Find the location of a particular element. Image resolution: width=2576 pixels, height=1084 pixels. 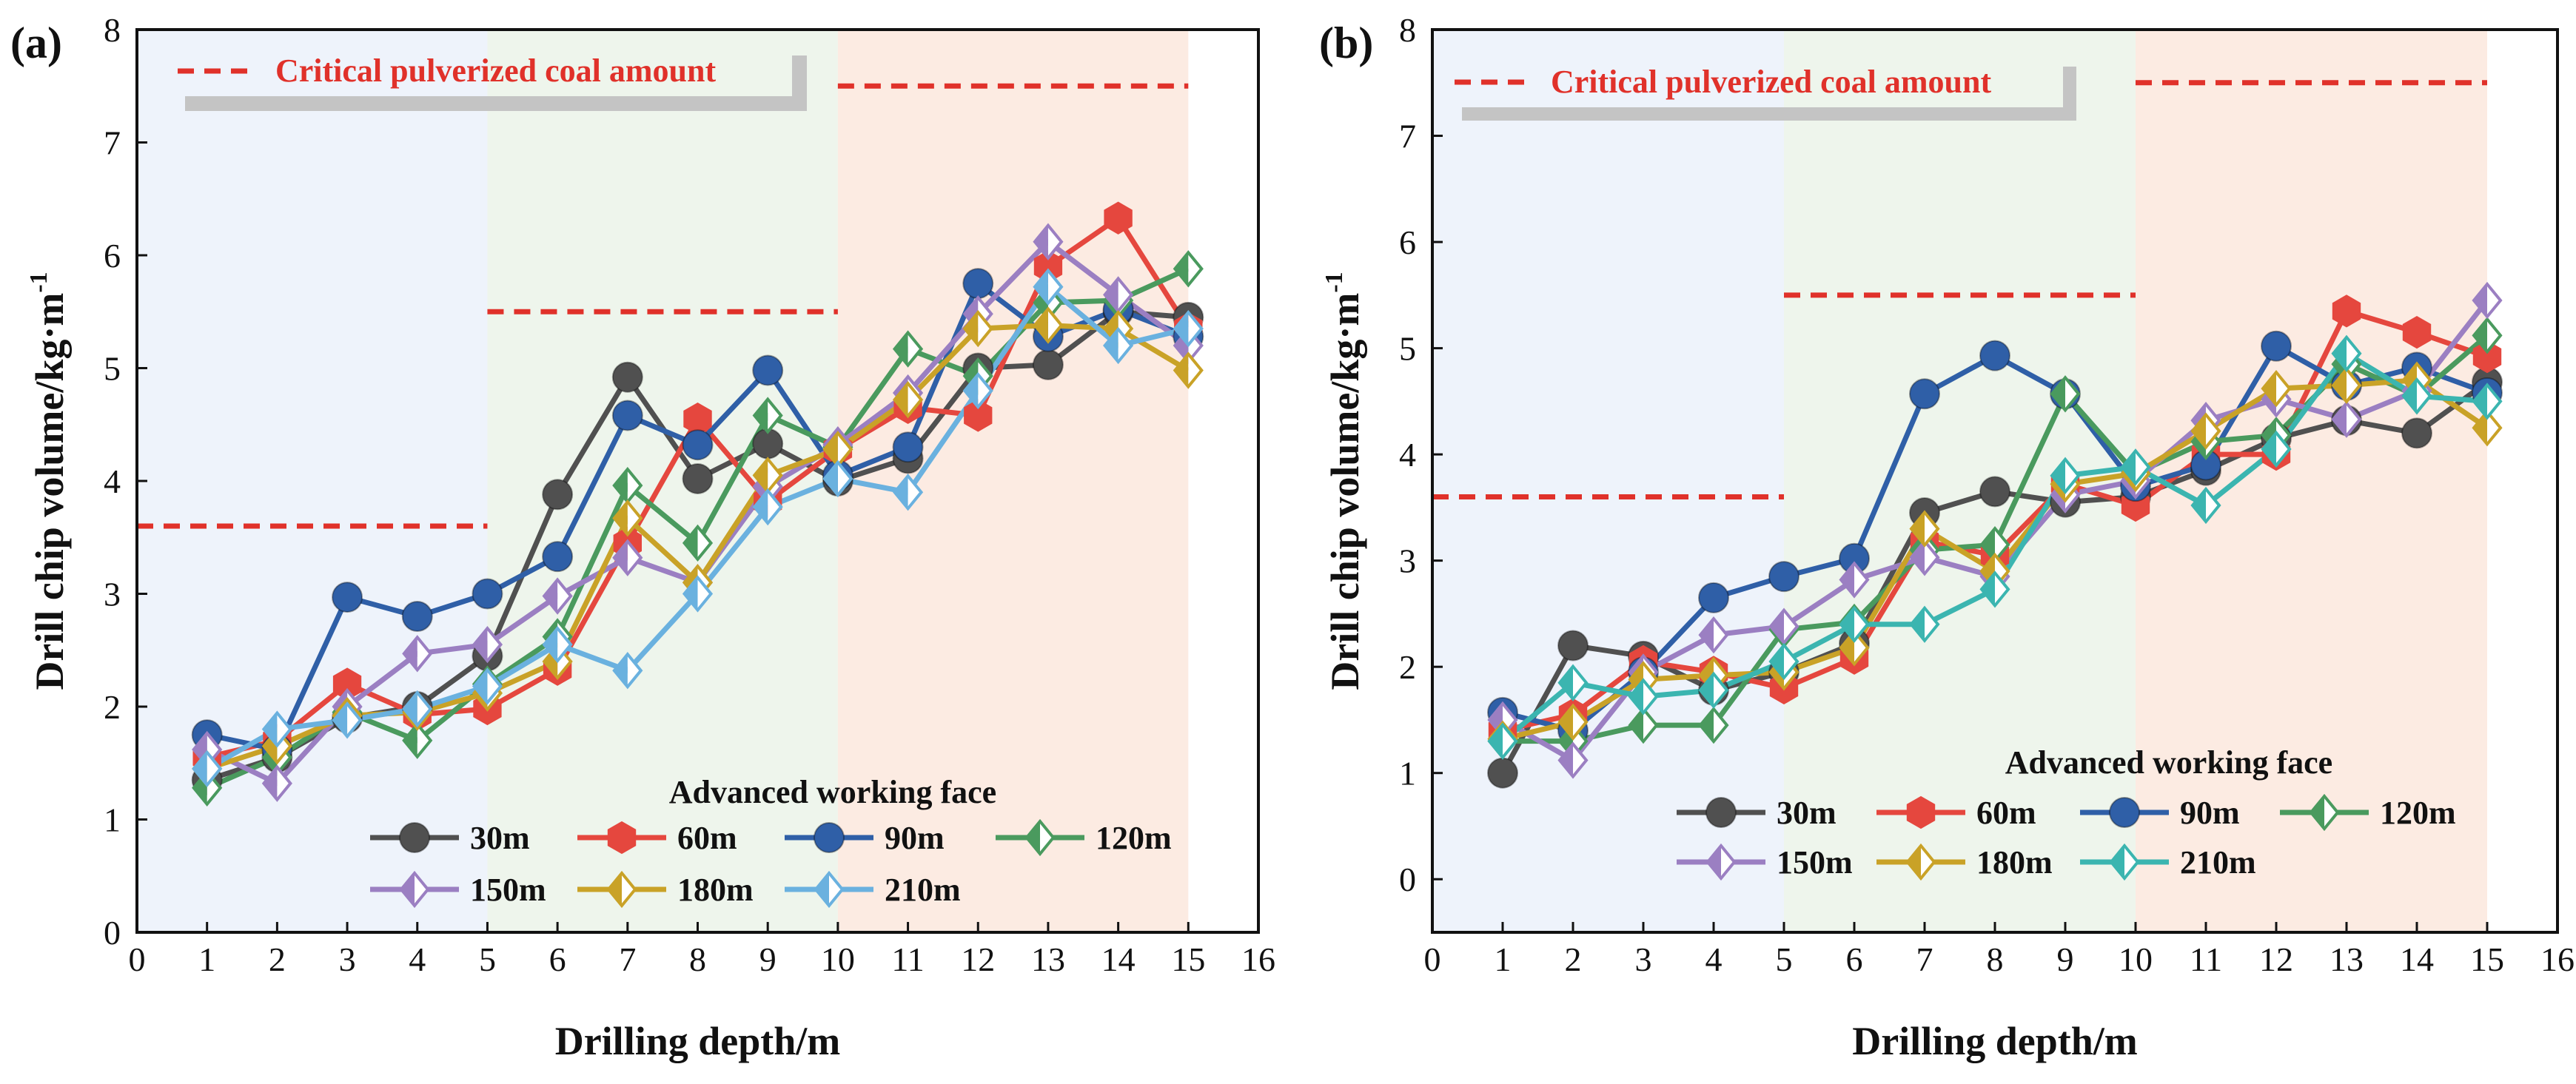

point-210m-x15 is located at coordinates (1188, 328).